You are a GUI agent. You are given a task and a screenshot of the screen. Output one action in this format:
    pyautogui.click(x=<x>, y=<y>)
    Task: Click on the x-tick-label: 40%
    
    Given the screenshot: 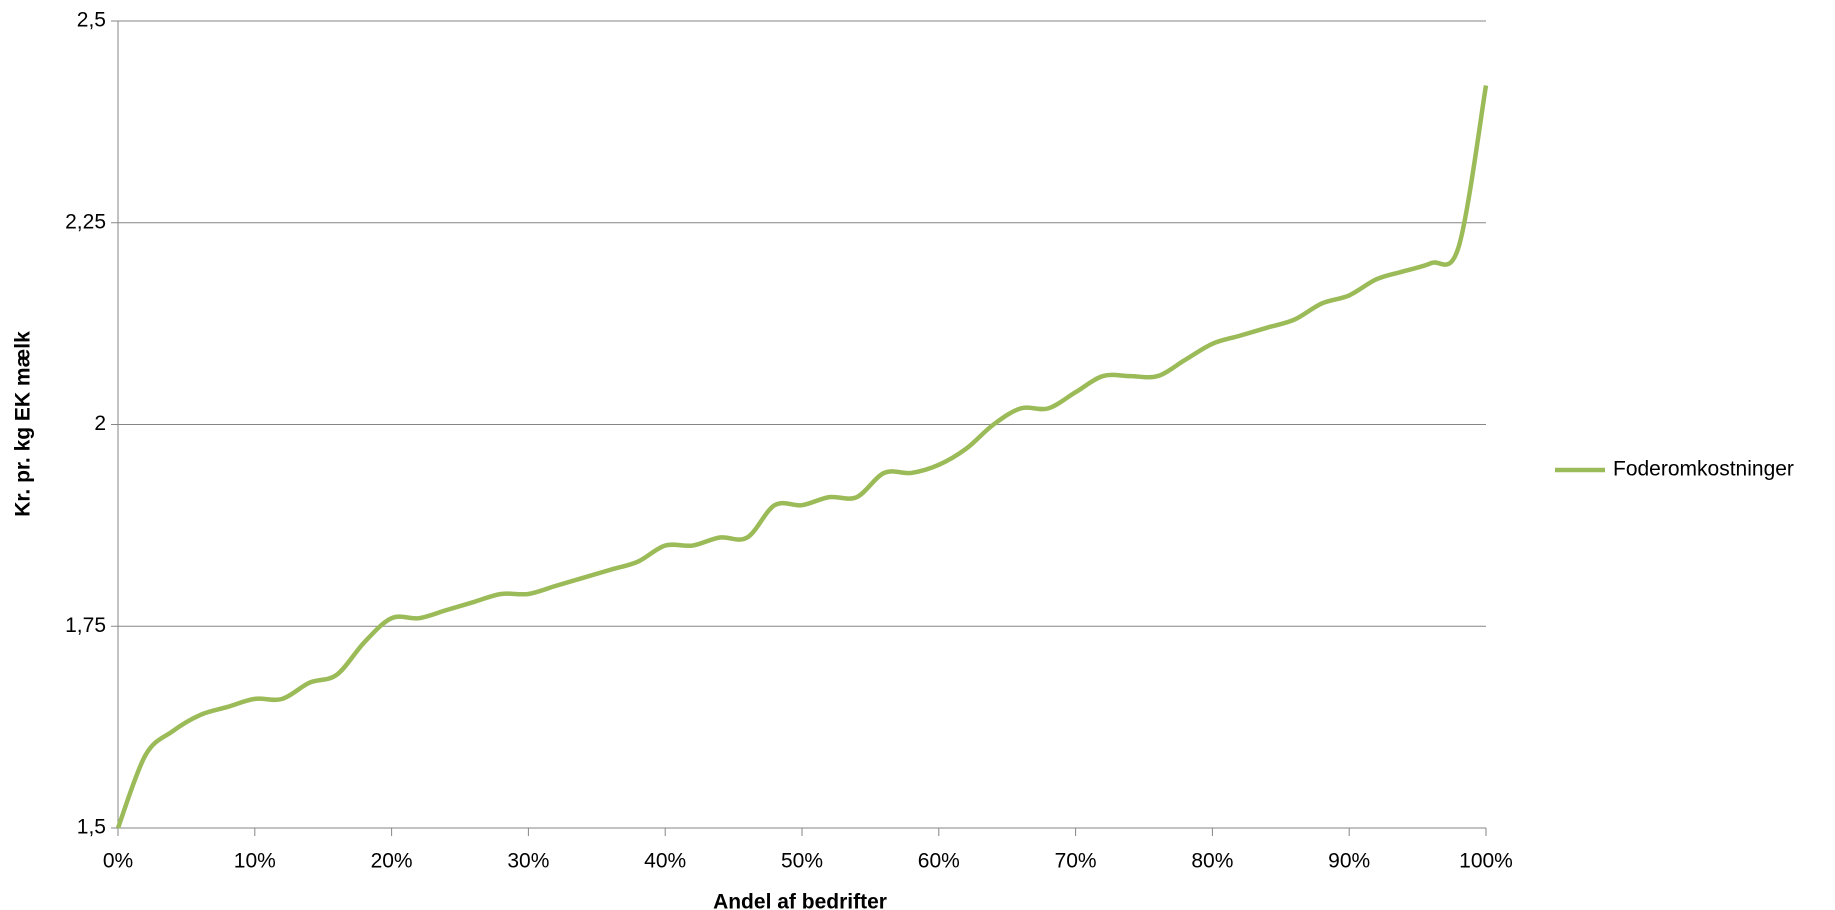 What is the action you would take?
    pyautogui.click(x=665, y=861)
    